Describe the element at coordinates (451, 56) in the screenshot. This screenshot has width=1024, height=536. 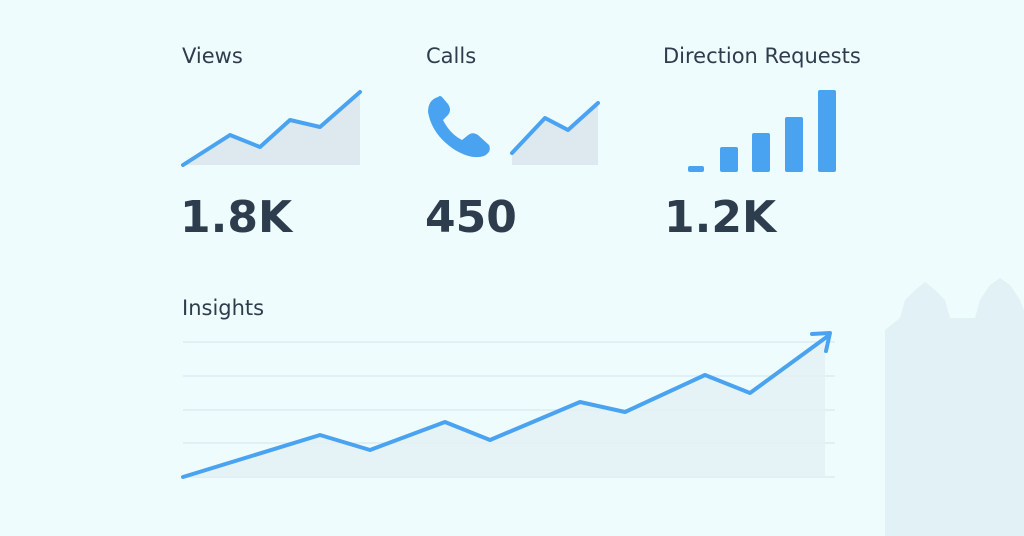
I see `metric-label: Calls` at that location.